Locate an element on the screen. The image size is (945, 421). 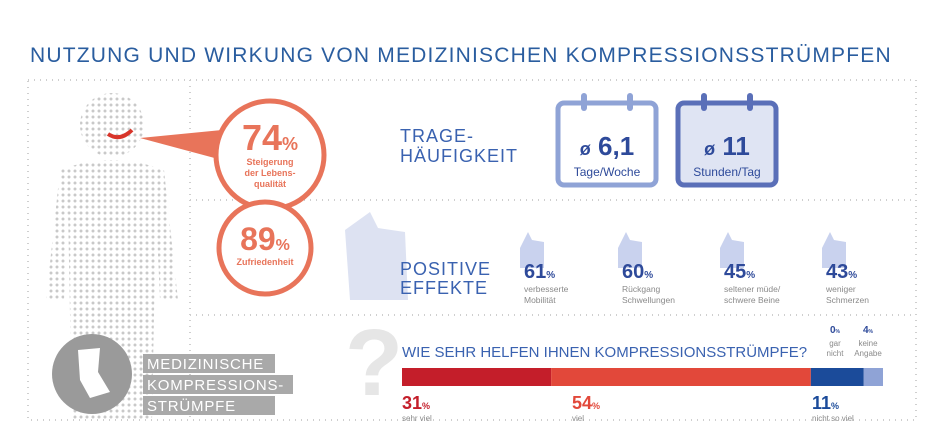
section-heading: HÄUFIGKEIT is located at coordinates (459, 156).